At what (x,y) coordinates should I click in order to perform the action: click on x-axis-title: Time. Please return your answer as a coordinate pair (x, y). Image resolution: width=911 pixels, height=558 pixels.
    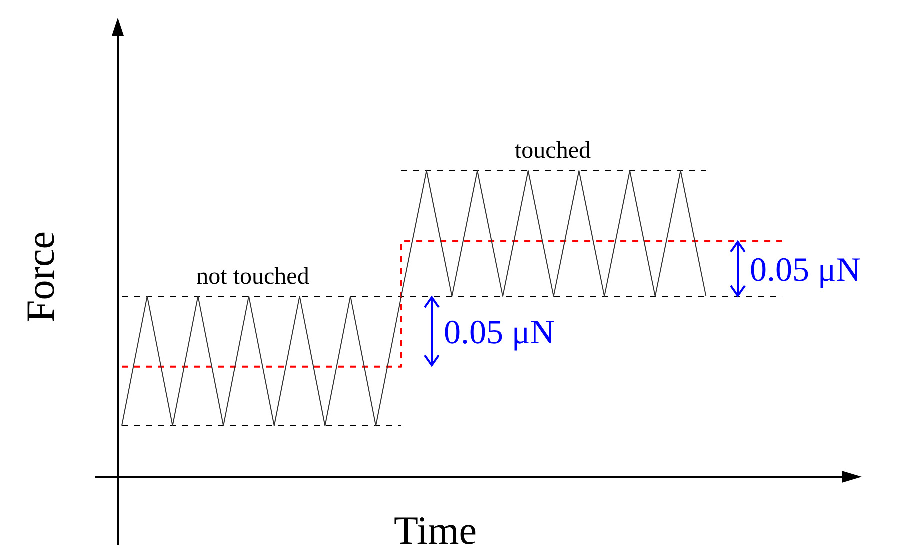
    Looking at the image, I should click on (436, 530).